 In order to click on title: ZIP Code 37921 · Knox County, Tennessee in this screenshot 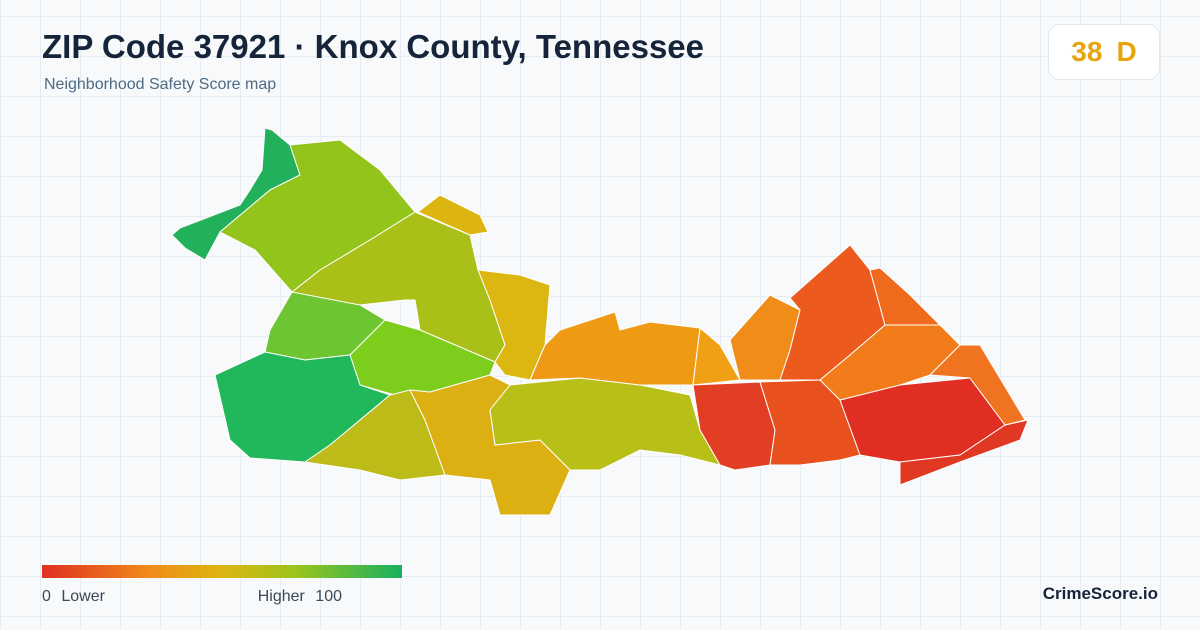, I will do `click(373, 46)`.